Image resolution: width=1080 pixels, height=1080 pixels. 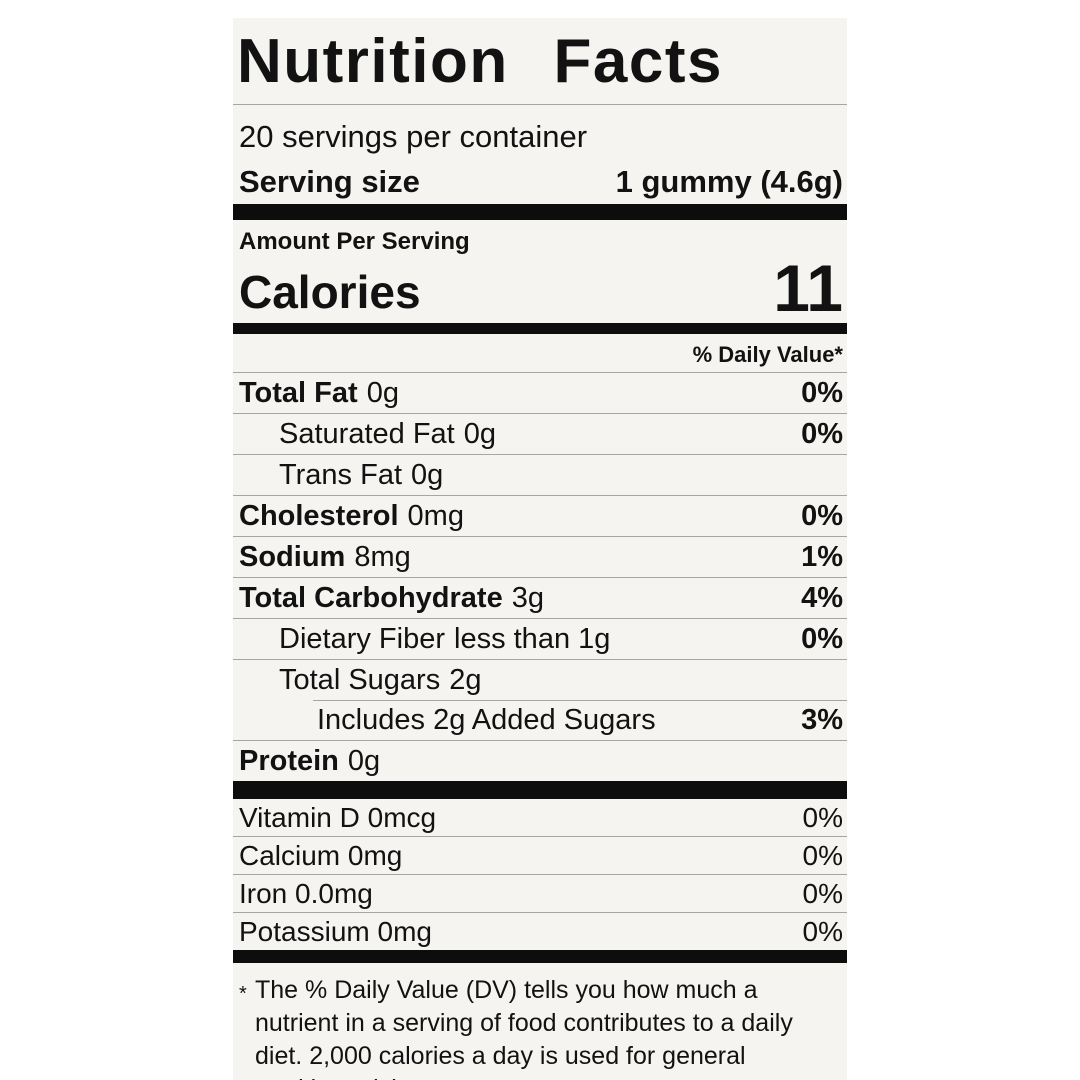 I want to click on nutrient-name: Cholesterol, so click(x=319, y=515).